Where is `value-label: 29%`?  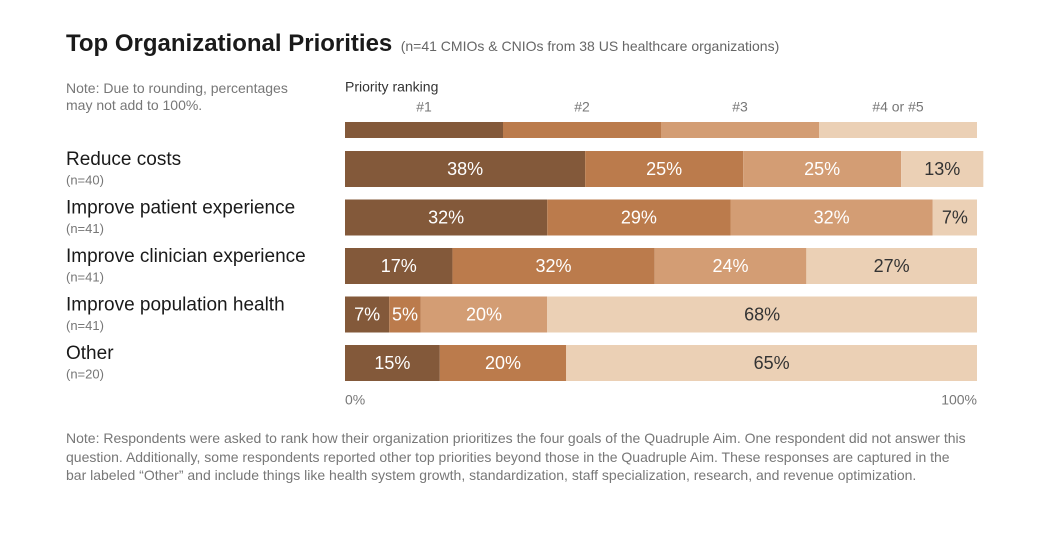 value-label: 29% is located at coordinates (639, 217).